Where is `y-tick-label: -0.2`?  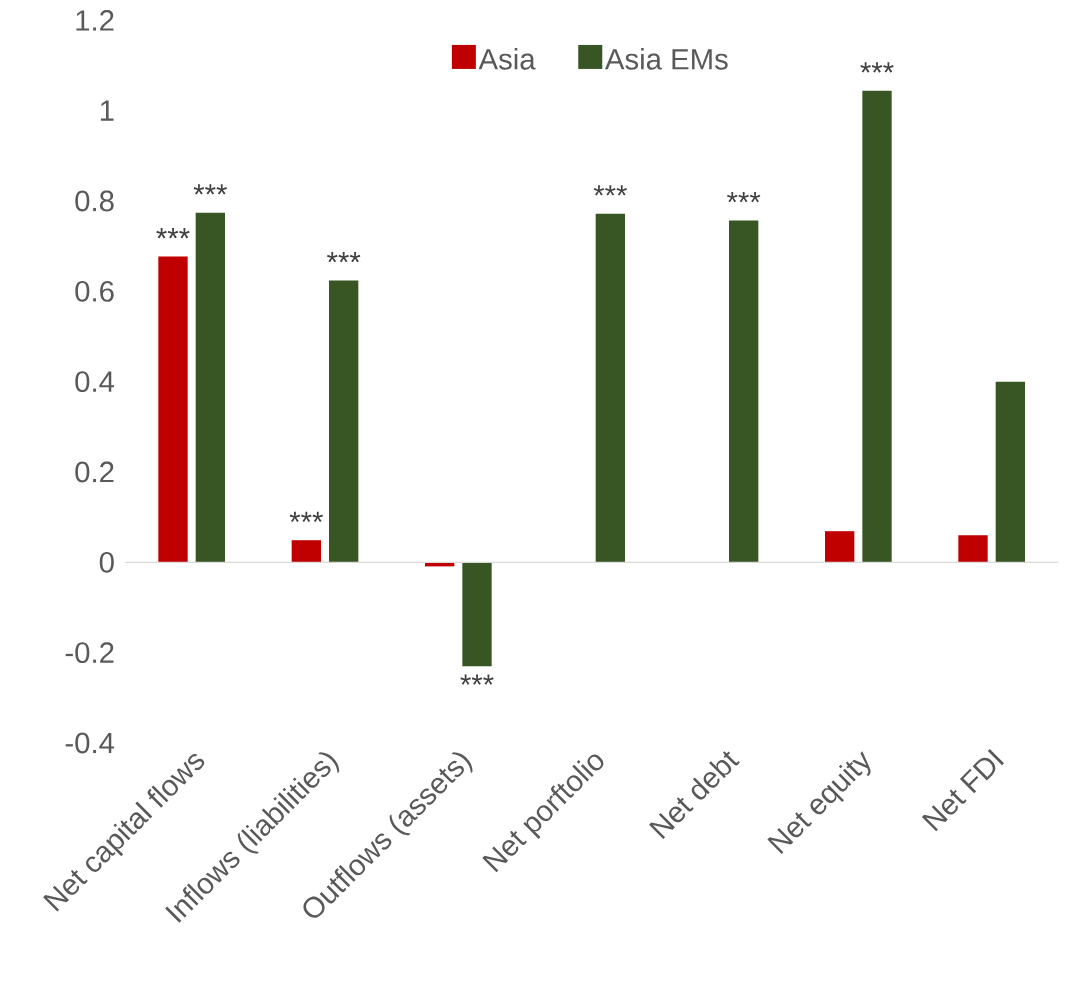 y-tick-label: -0.2 is located at coordinates (89, 653).